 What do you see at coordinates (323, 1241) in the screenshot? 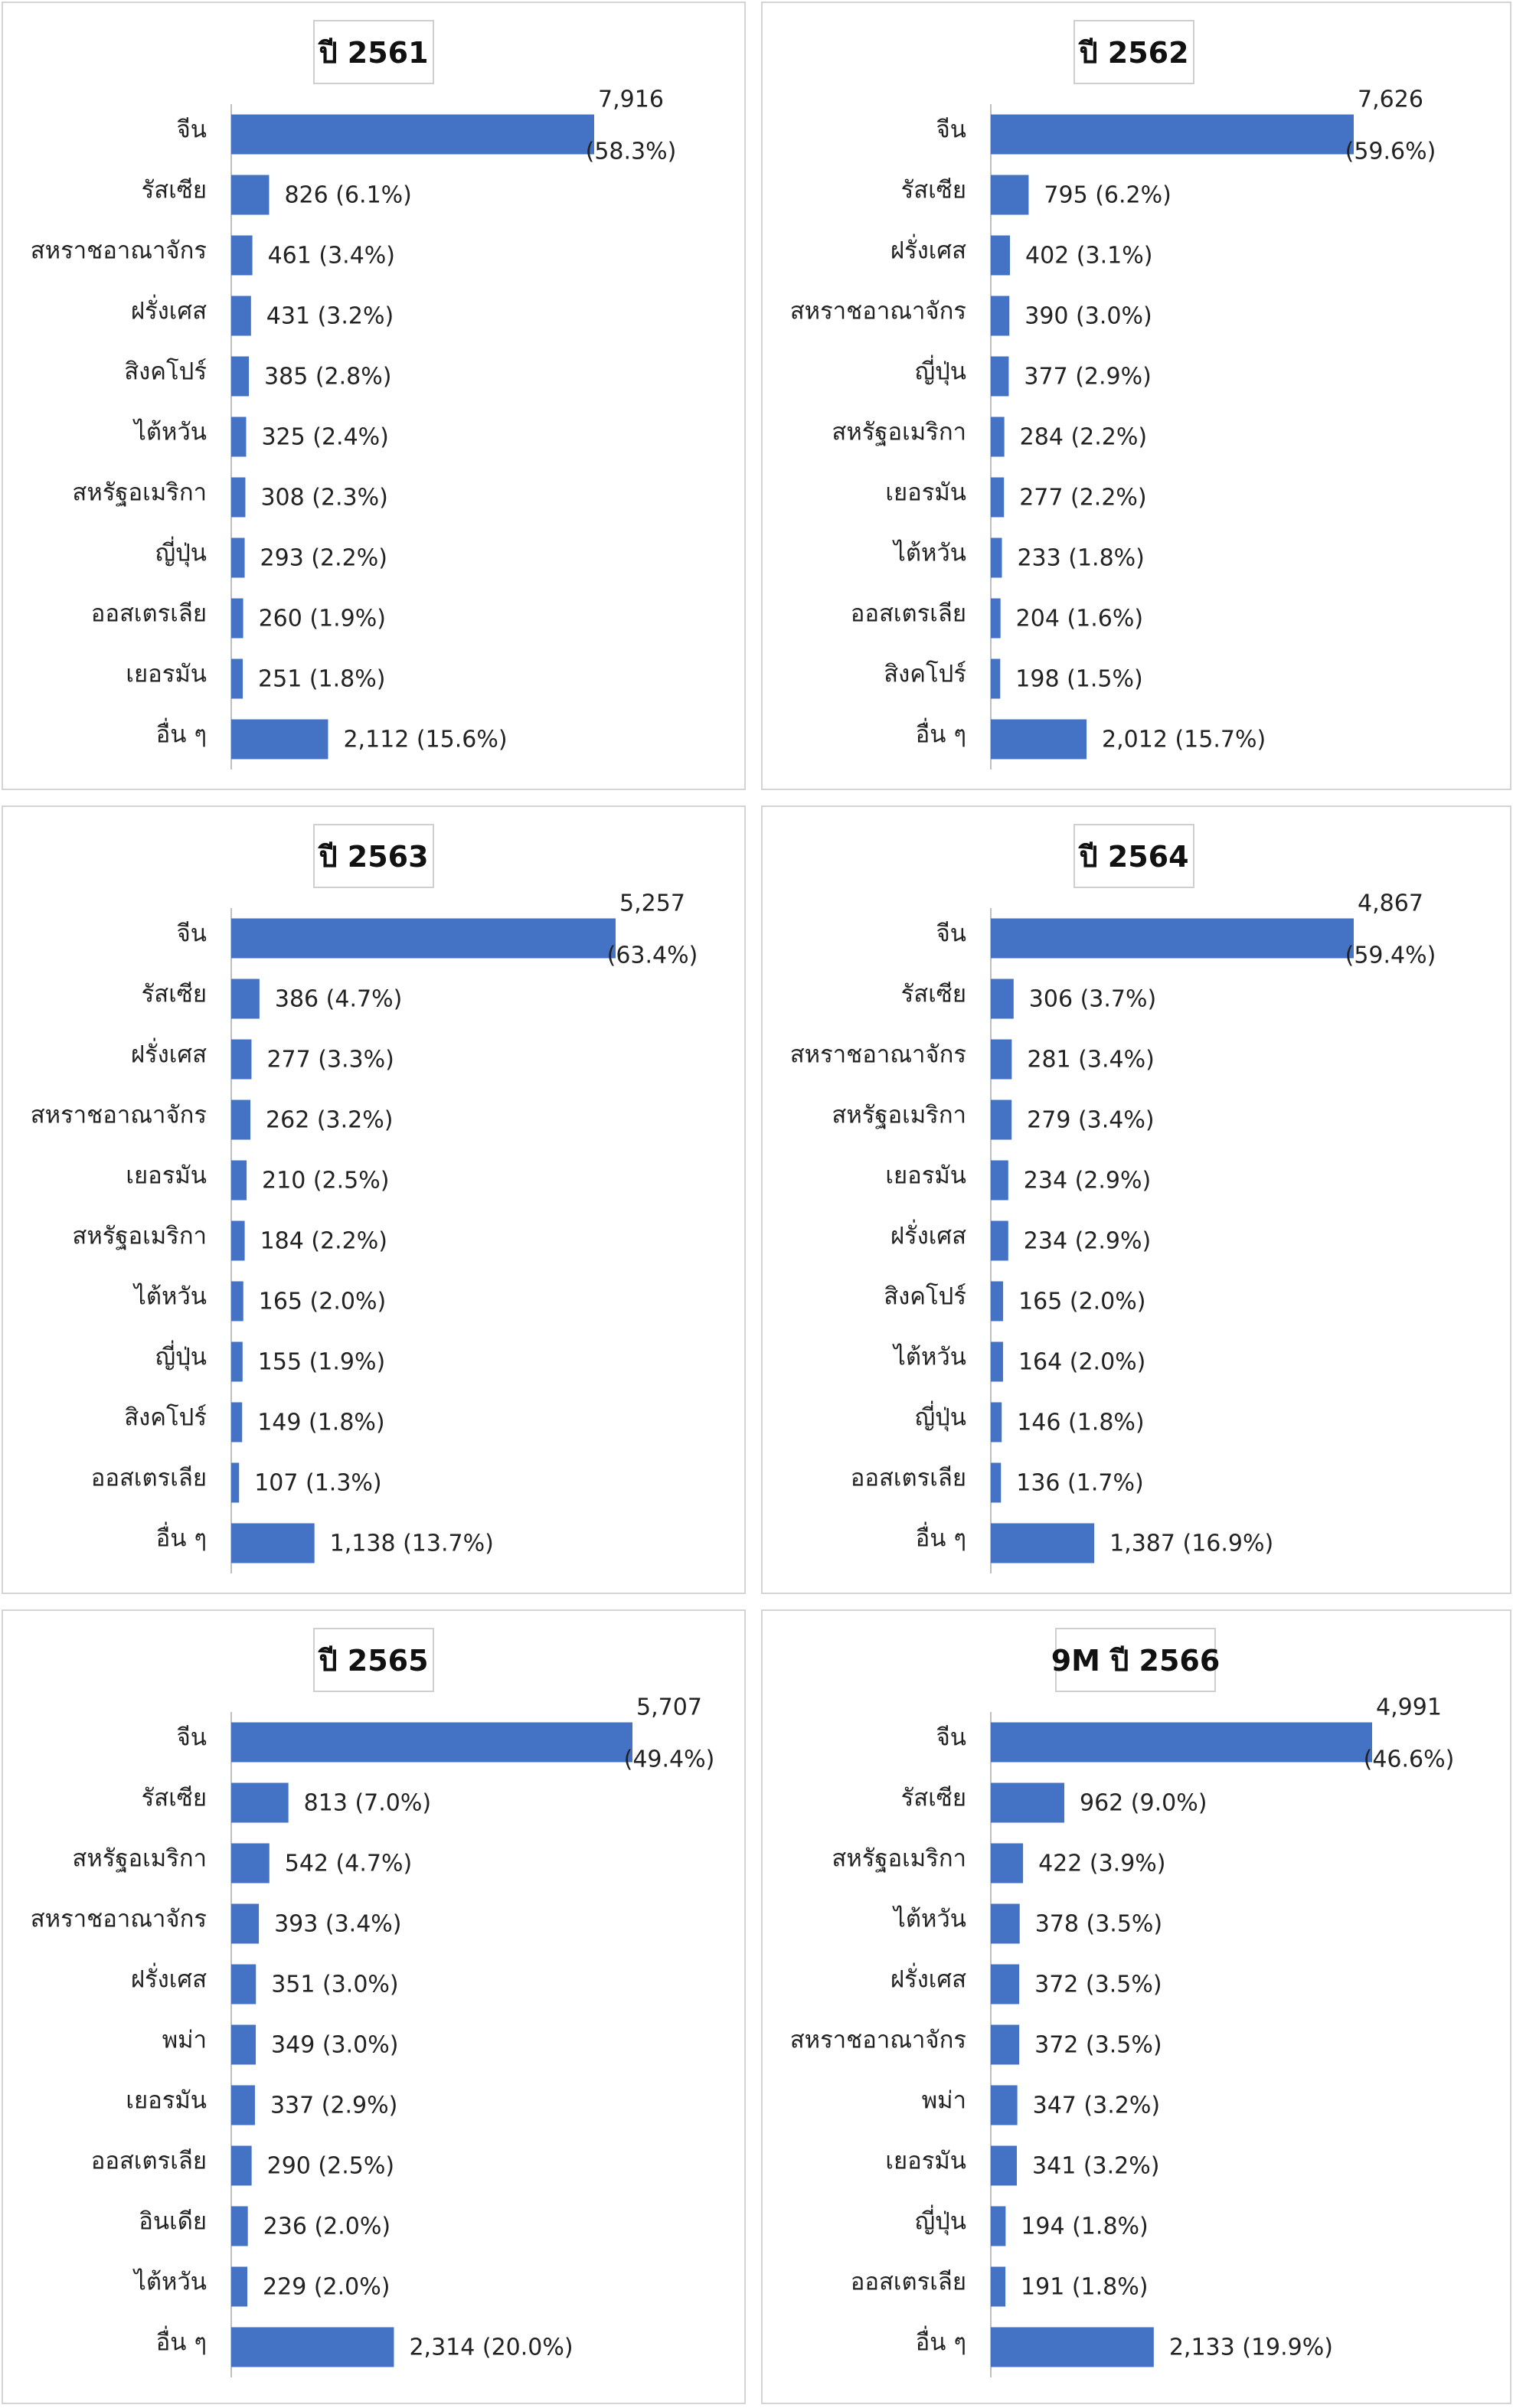
I see `data-label: 184 (2.2%)` at bounding box center [323, 1241].